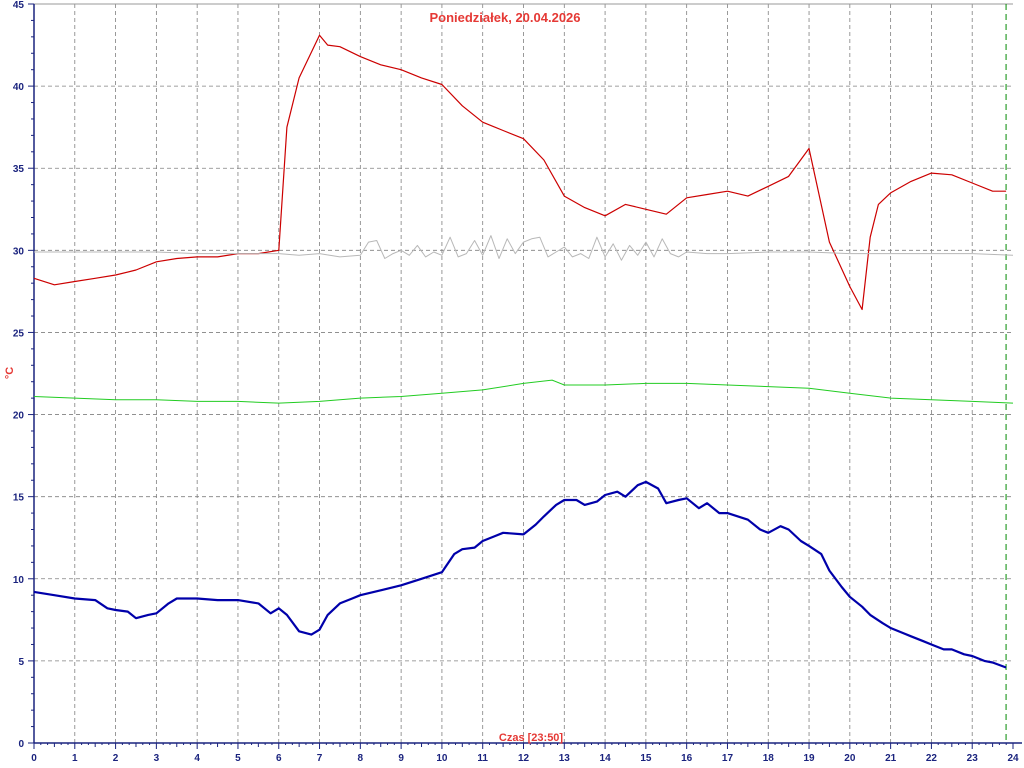  I want to click on x-tick-label: 9, so click(401, 758).